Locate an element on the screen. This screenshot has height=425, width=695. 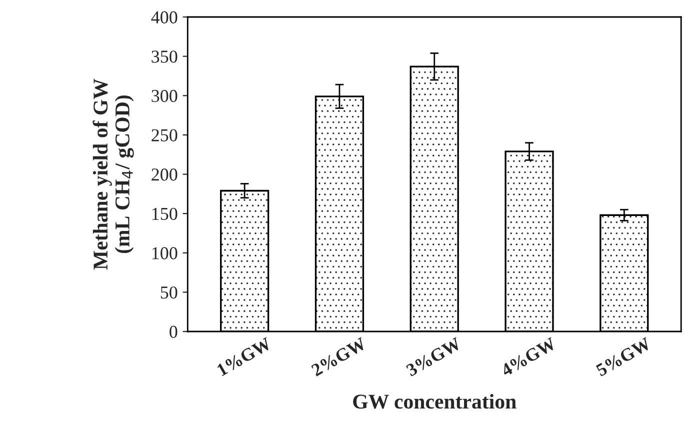
y-tick-label: 300 is located at coordinates (165, 96).